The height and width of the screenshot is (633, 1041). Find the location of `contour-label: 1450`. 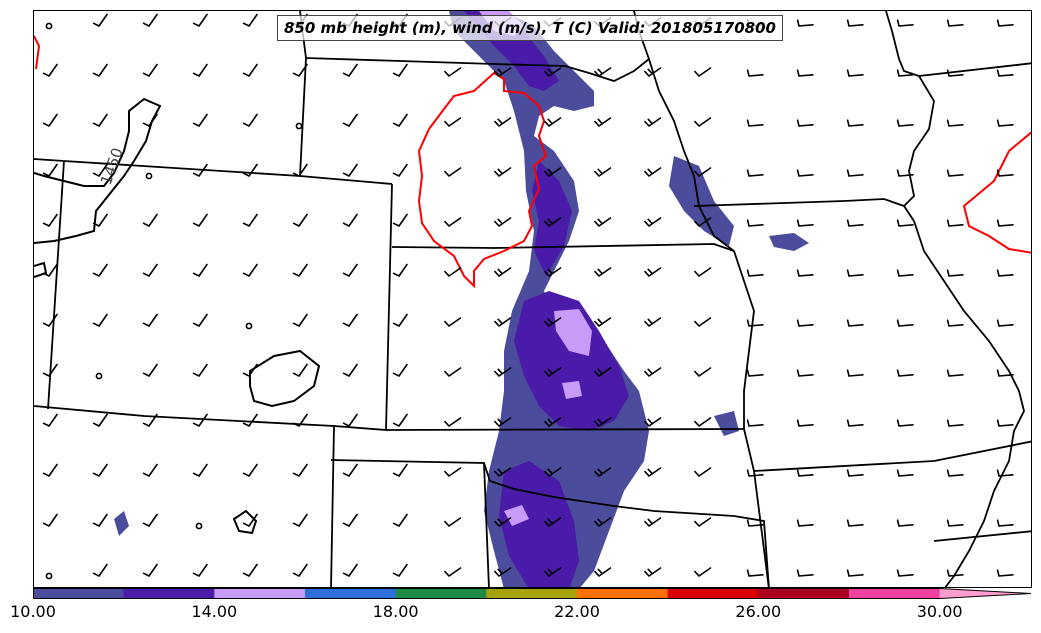

contour-label: 1450 is located at coordinates (112, 166).